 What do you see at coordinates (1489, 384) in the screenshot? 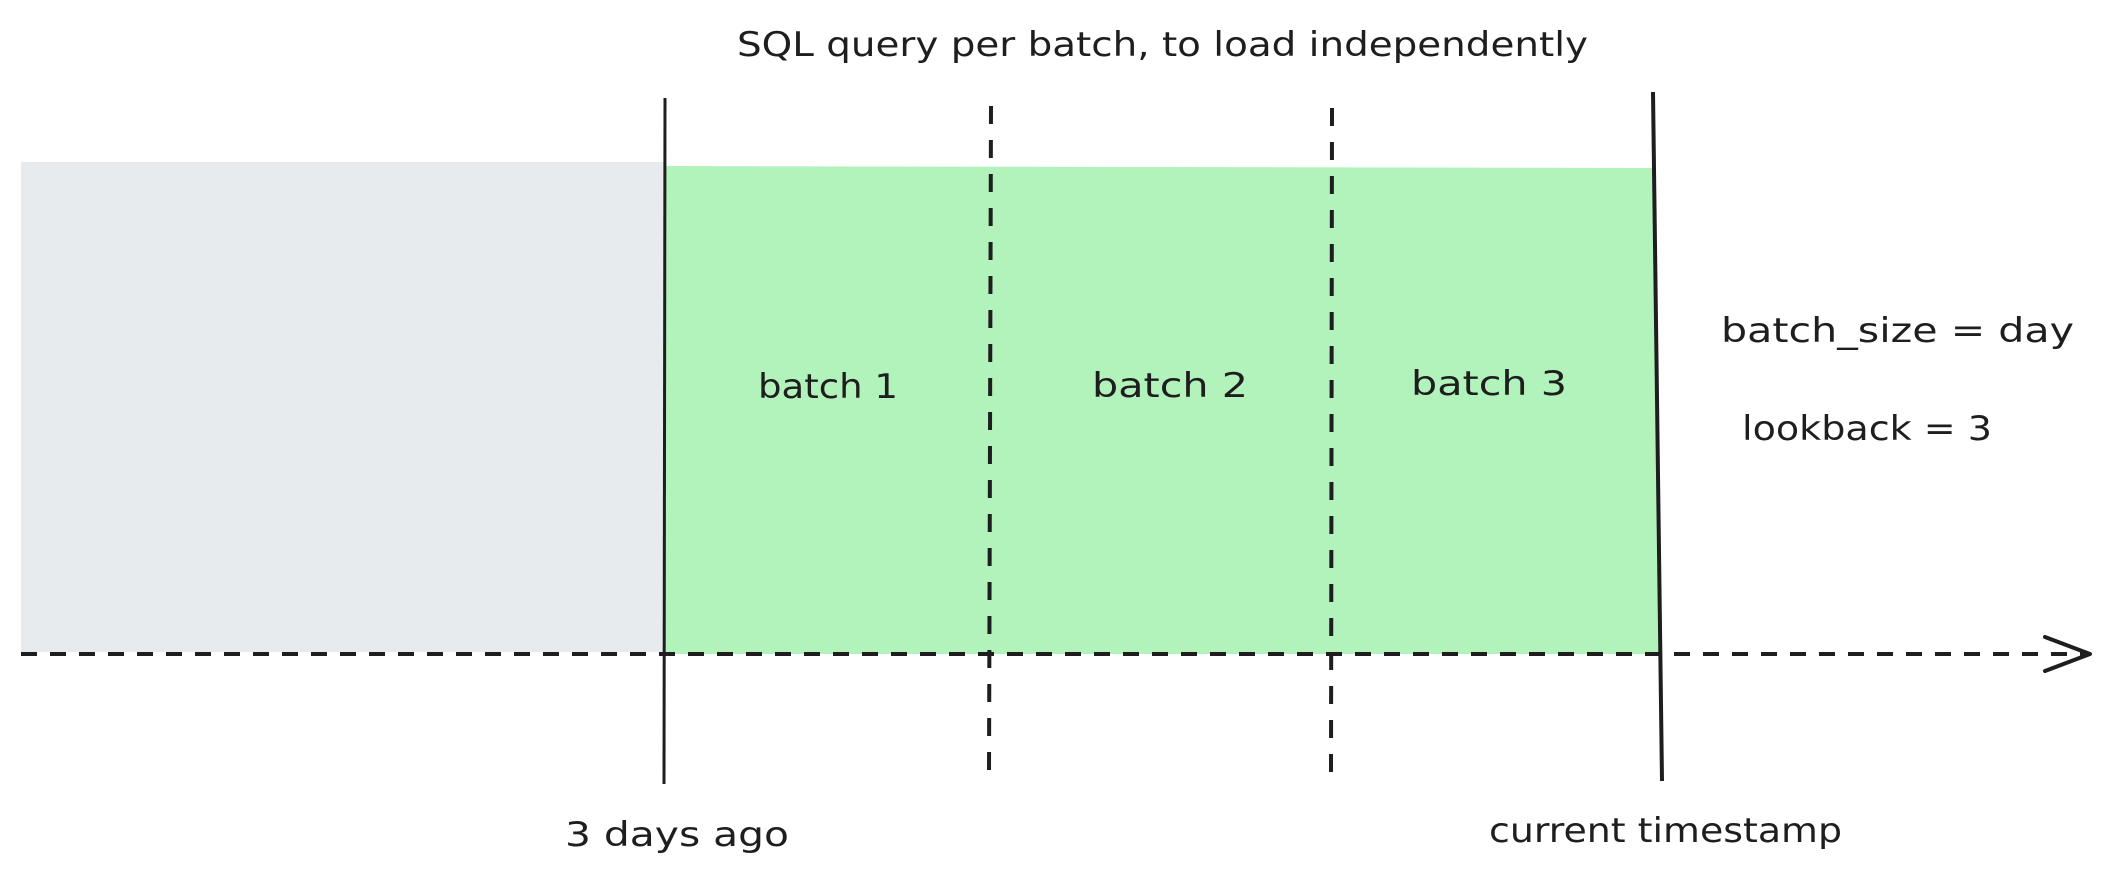
I see `batch-label-3: batch 3` at bounding box center [1489, 384].